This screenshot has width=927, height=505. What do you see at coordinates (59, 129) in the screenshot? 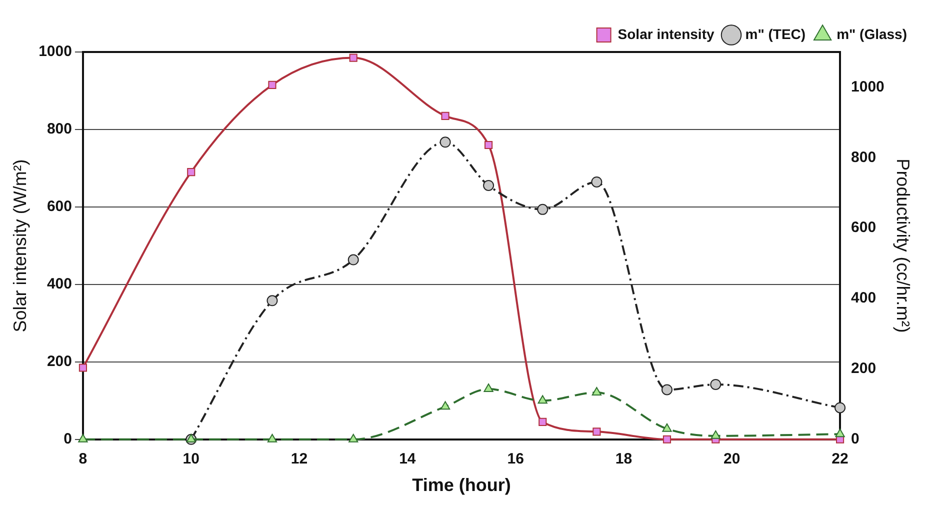
I see `y-tick-label: 800` at bounding box center [59, 129].